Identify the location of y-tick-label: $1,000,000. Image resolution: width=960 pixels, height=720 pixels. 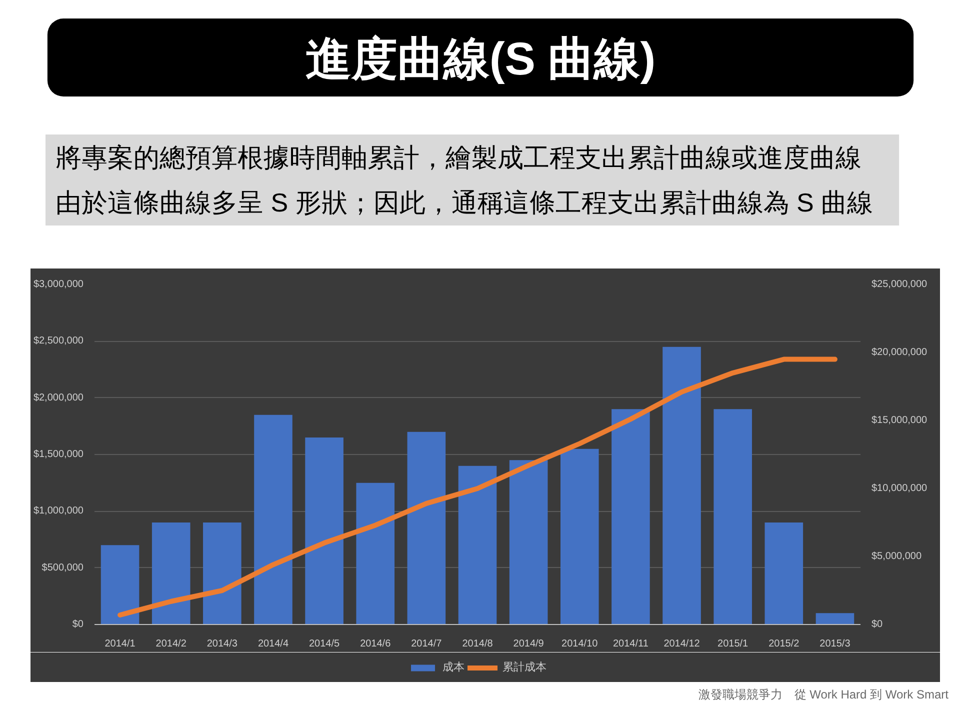
(58, 511).